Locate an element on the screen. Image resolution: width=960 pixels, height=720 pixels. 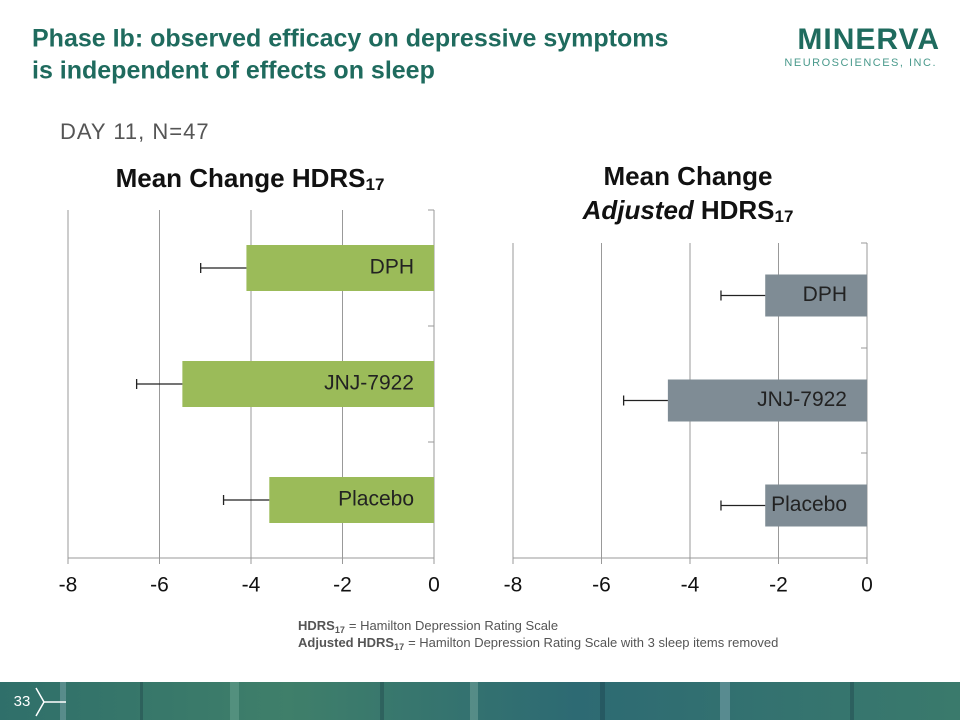
chart-title: Mean Change HDRS17 is located at coordinates (250, 179).